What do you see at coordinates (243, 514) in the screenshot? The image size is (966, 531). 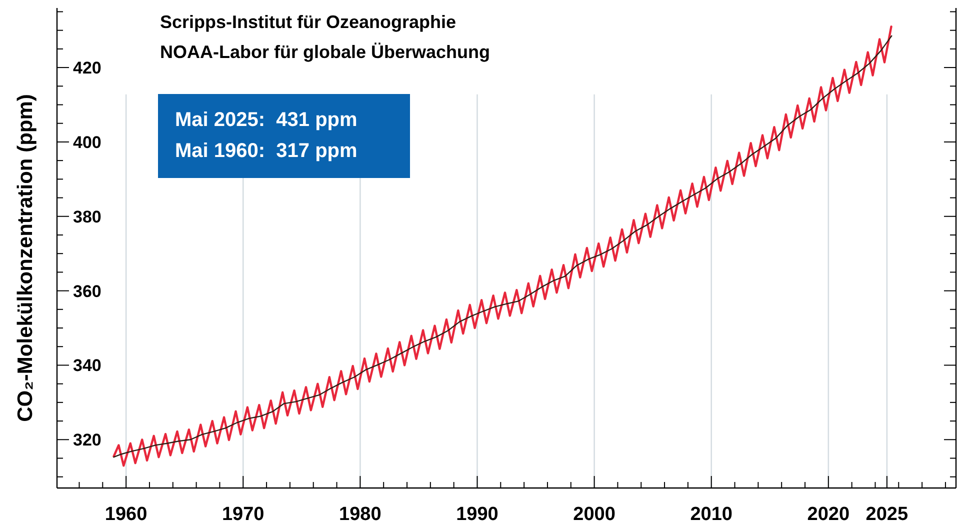 I see `x-tick-label: 1970` at bounding box center [243, 514].